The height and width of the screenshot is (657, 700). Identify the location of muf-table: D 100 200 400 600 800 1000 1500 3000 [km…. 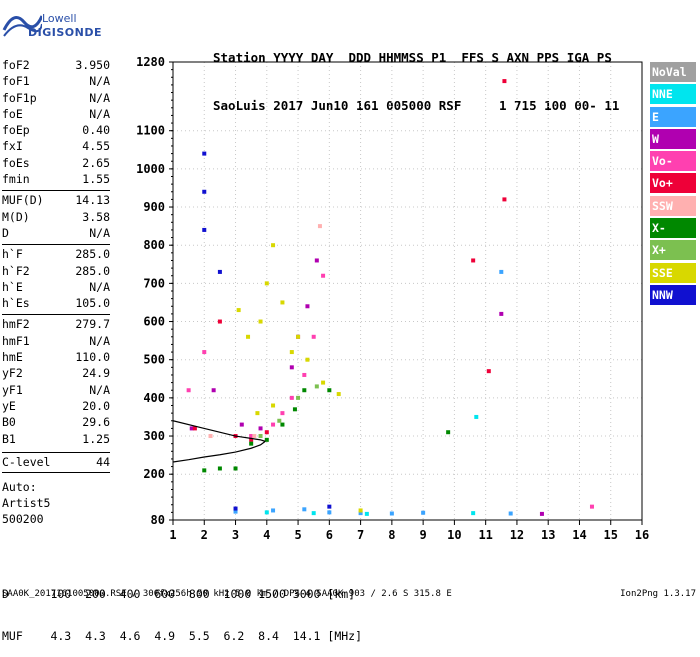
(182, 608).